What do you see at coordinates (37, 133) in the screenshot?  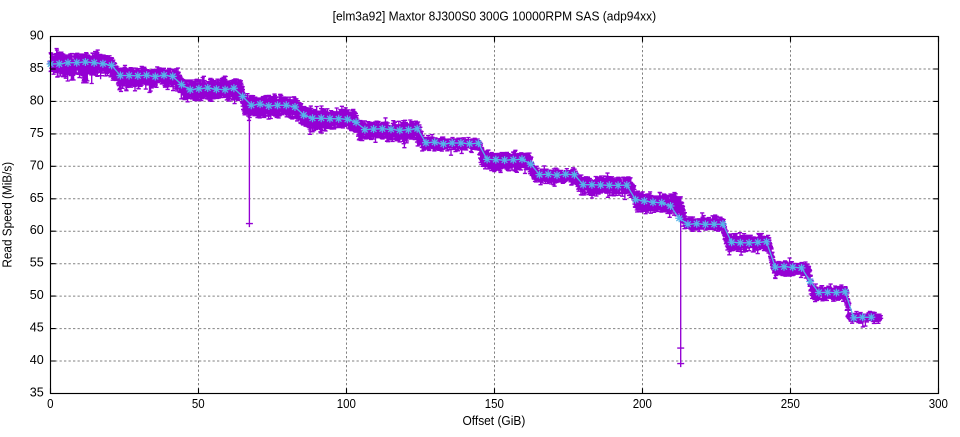 I see `svg-text: 75` at bounding box center [37, 133].